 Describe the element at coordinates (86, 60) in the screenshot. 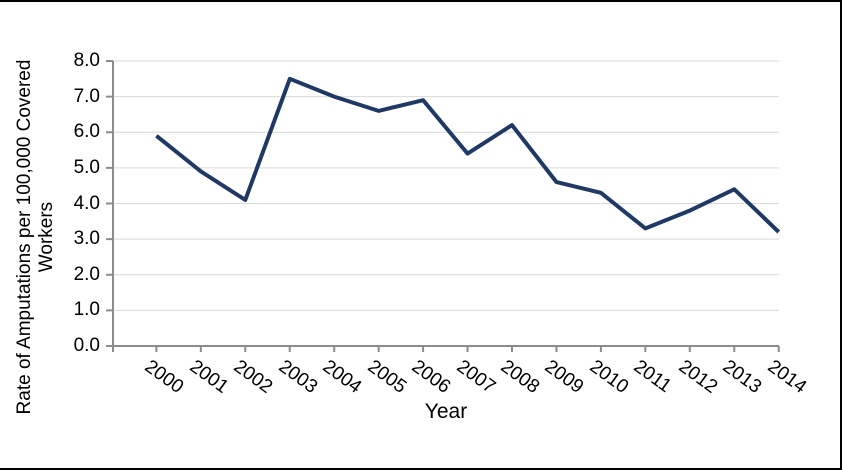

I see `y-tick-label-8.0: 8.0` at that location.